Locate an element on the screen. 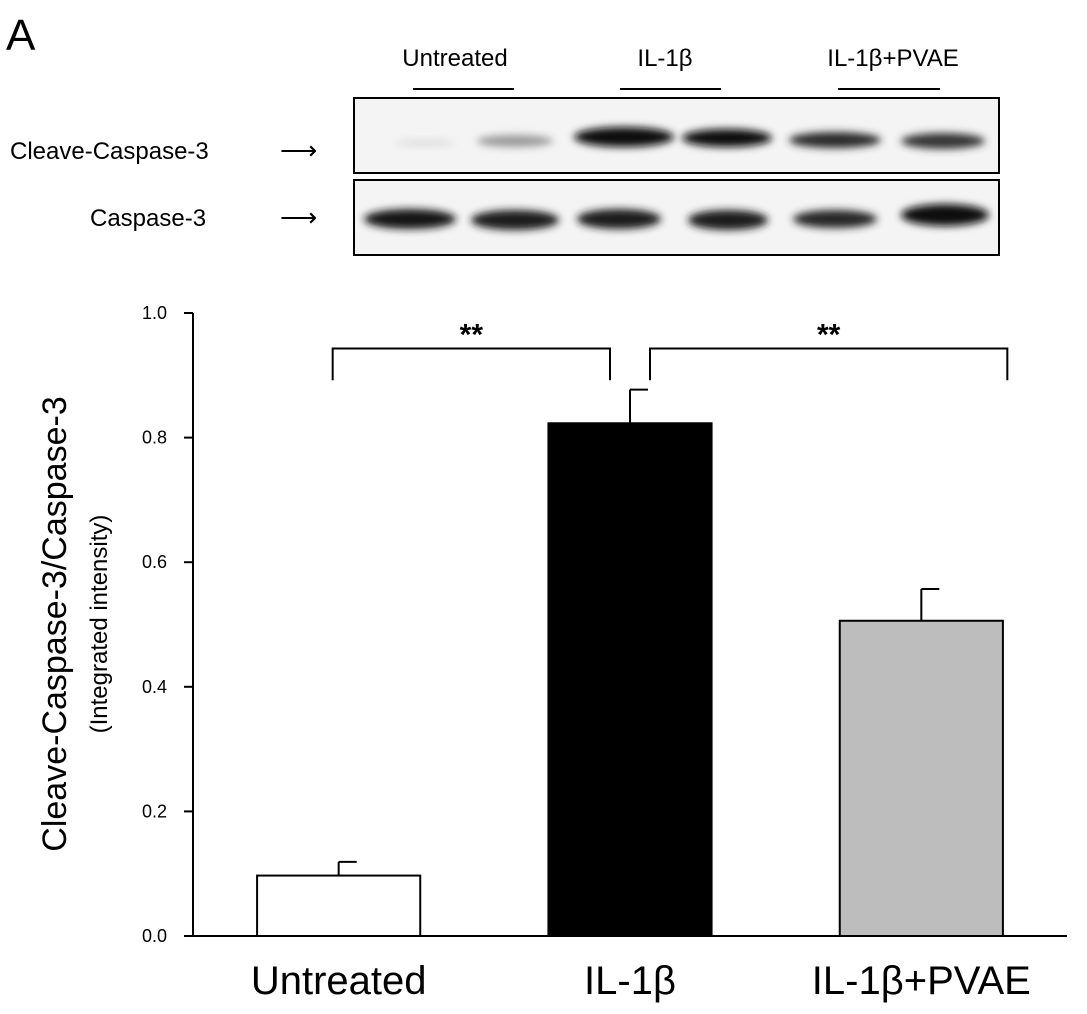 Image resolution: width=1087 pixels, height=1014 pixels. y-tick-label: 1.0 is located at coordinates (154, 313).